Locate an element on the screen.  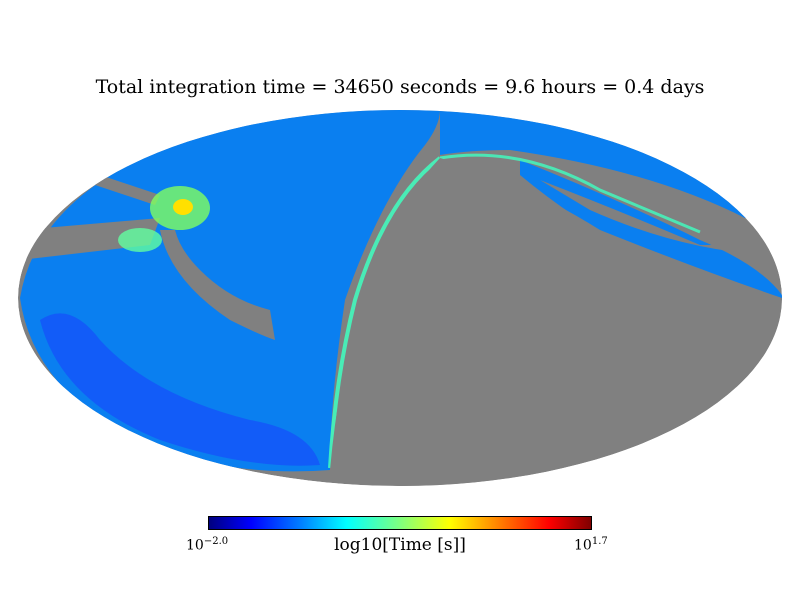
colorbar is located at coordinates (400, 523).